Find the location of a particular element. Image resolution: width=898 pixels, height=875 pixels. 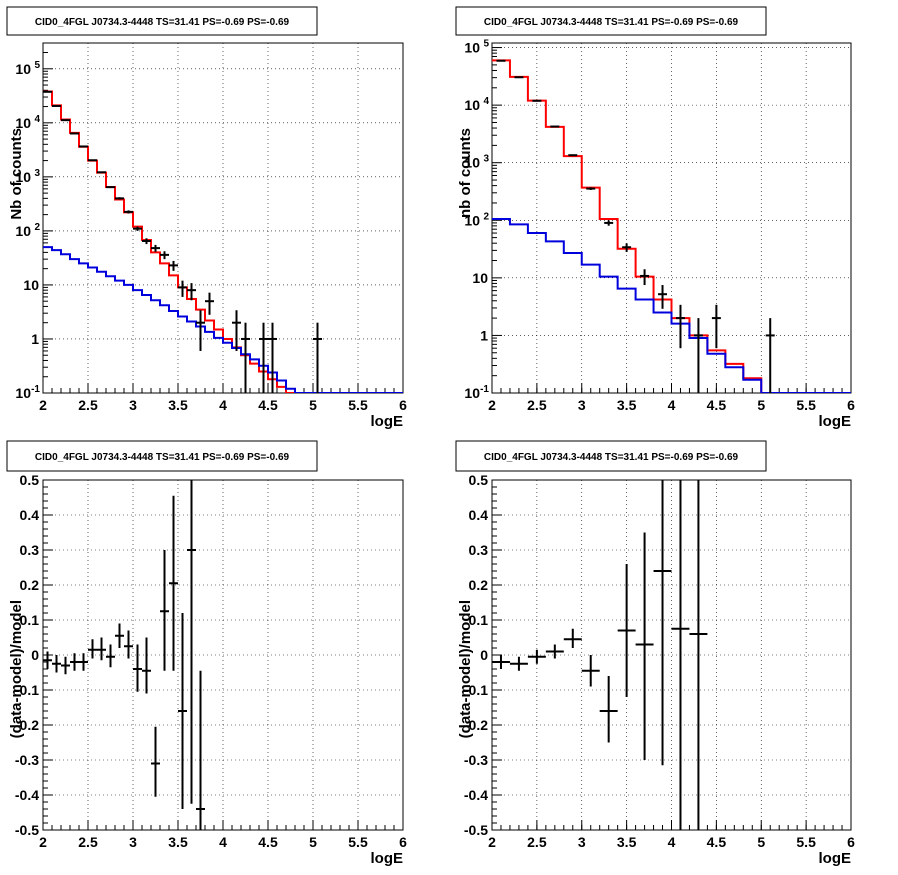

y-tick-label: 0.1 is located at coordinates (30, 620).